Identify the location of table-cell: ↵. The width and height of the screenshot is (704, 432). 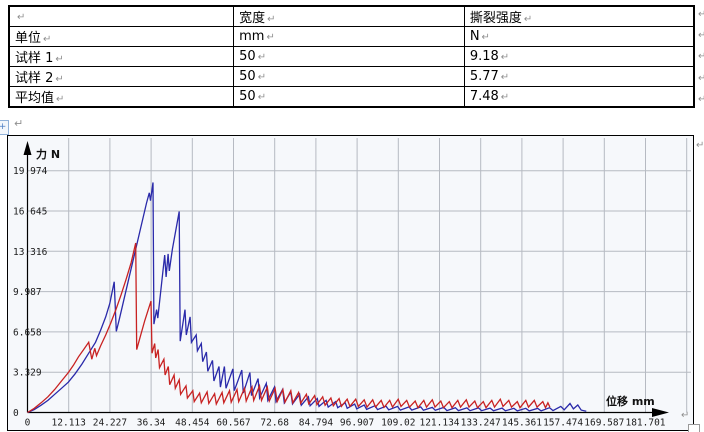
(121, 16).